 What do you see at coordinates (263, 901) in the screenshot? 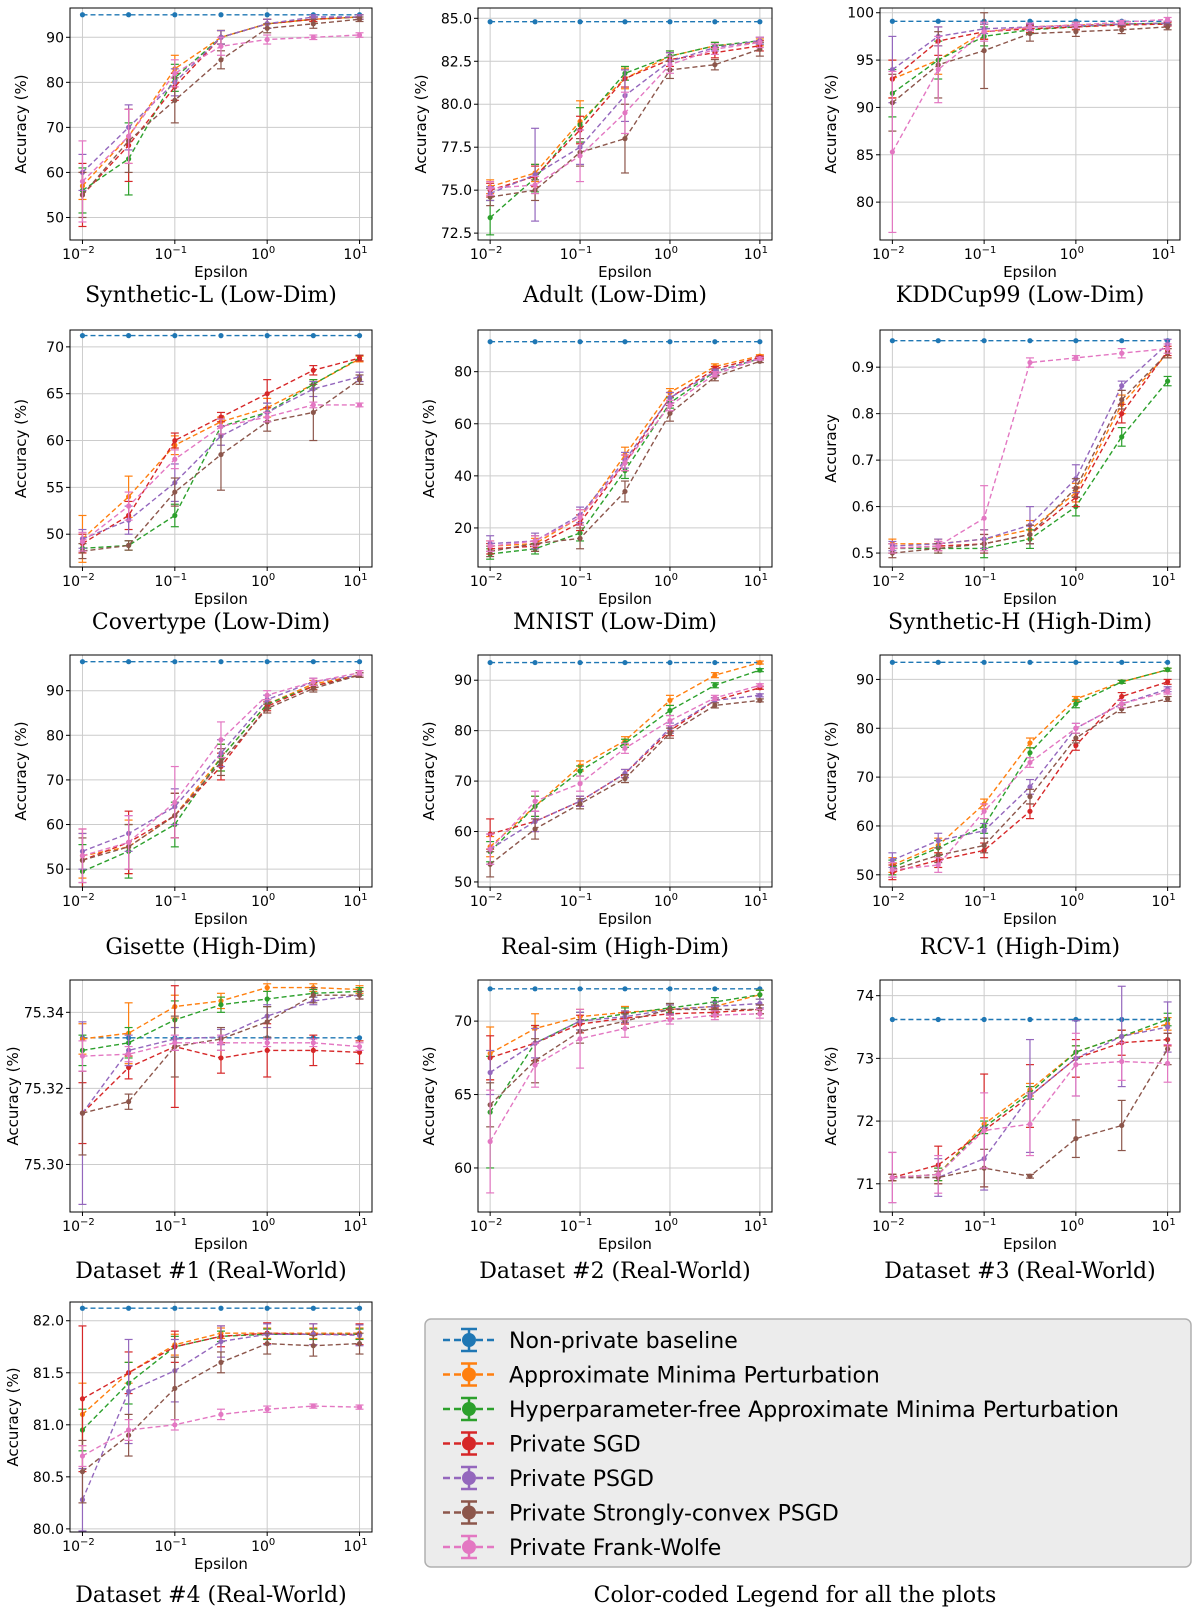
I see `x-tick-label: 10⁰` at bounding box center [263, 901].